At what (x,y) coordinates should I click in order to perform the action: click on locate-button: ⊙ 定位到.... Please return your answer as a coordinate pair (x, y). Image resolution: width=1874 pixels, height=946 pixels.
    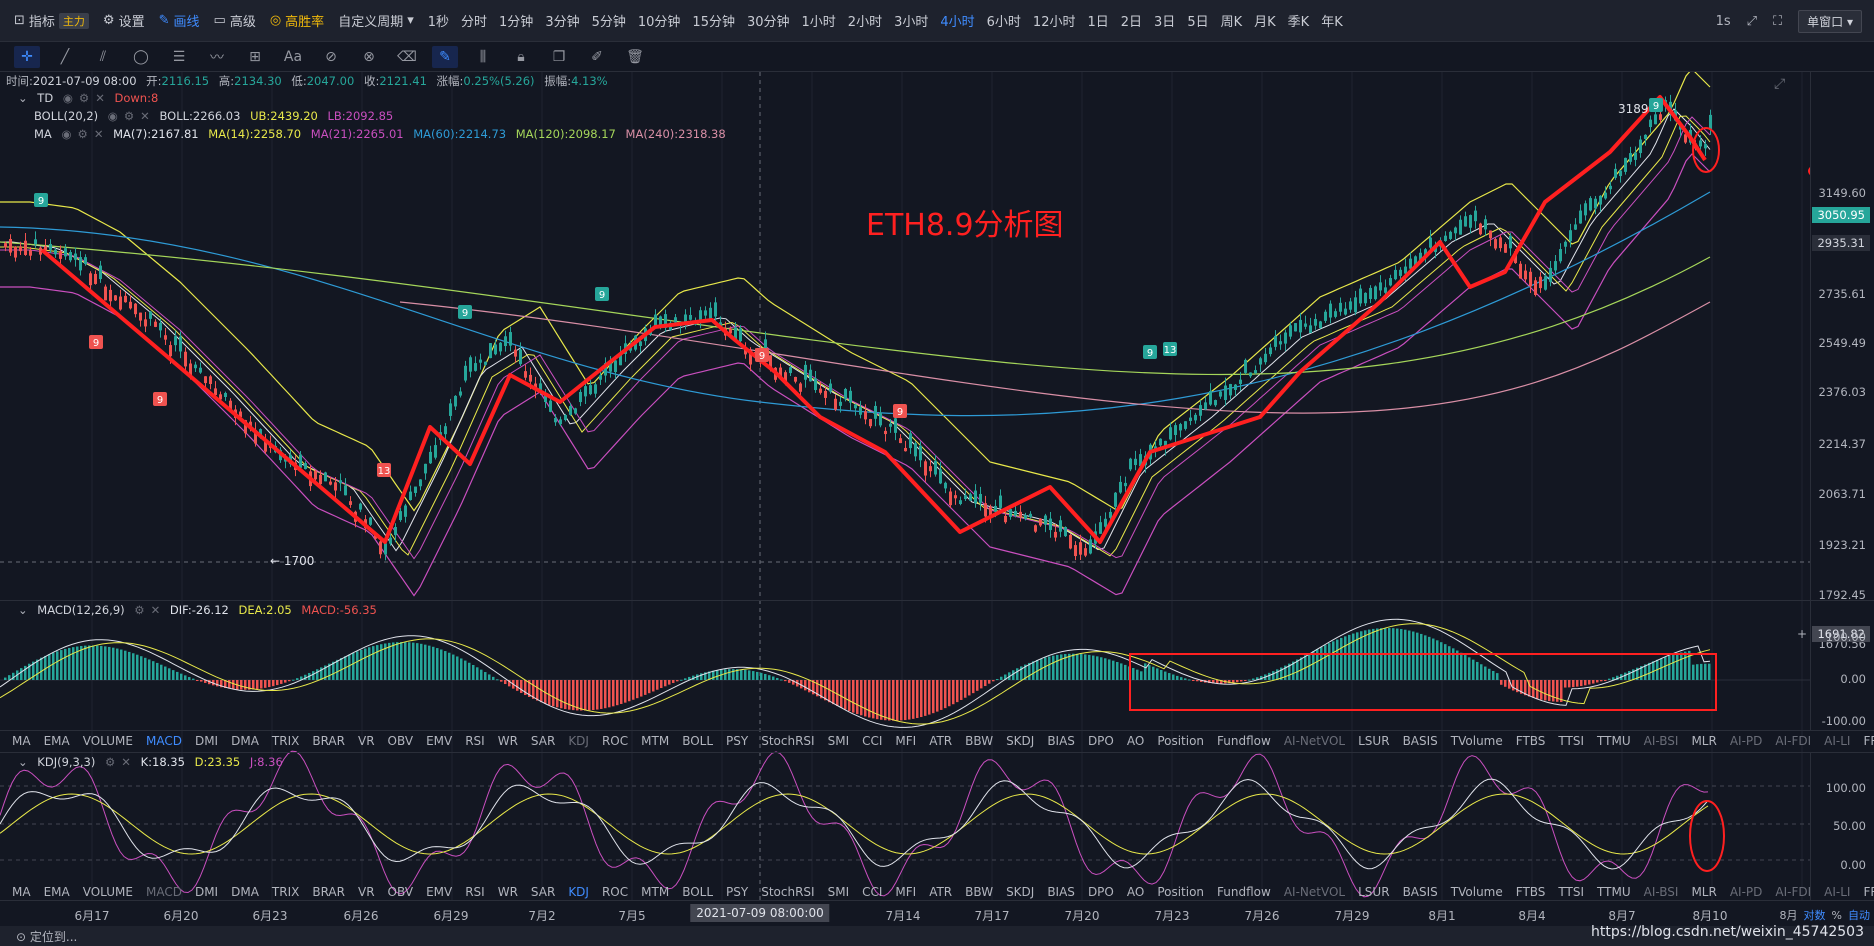
    Looking at the image, I should click on (47, 937).